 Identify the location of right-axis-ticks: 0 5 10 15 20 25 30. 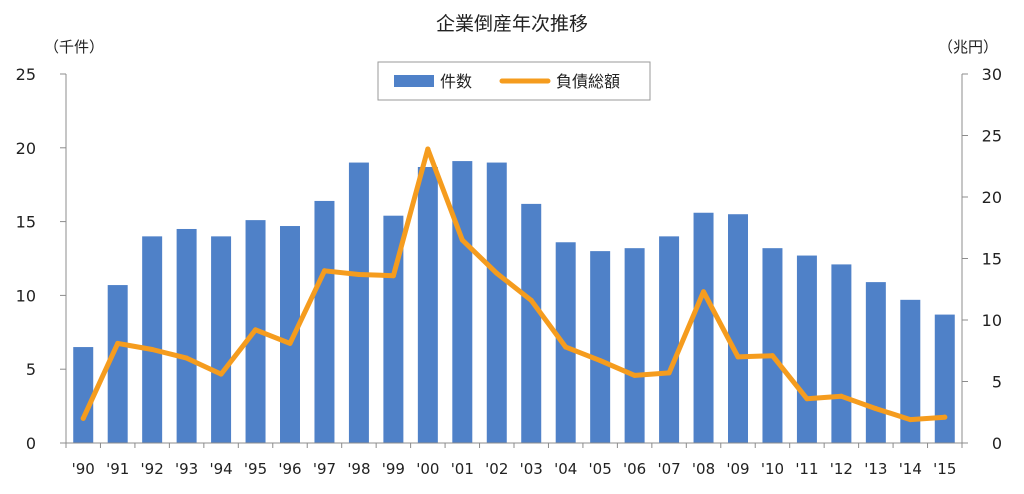
(992, 259).